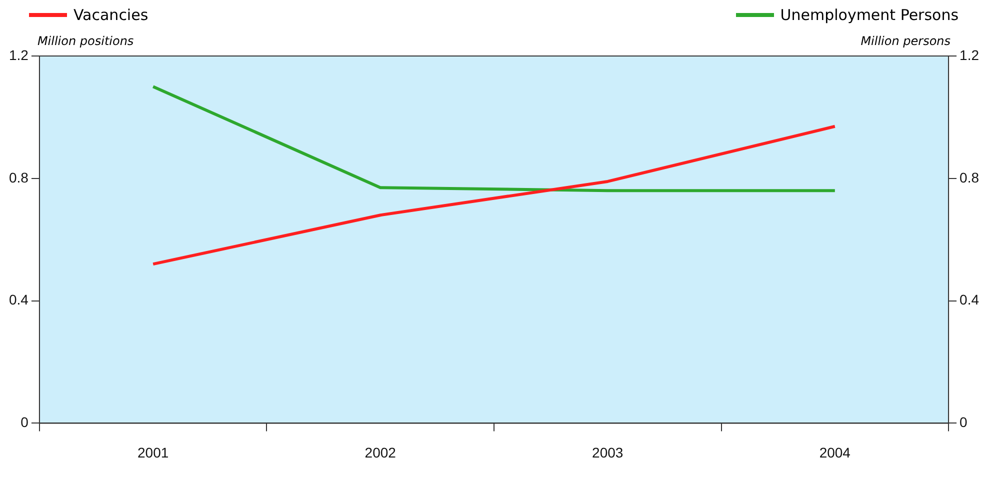 Image resolution: width=988 pixels, height=484 pixels. Describe the element at coordinates (18, 300) in the screenshot. I see `y-tick-label: 0.4` at that location.